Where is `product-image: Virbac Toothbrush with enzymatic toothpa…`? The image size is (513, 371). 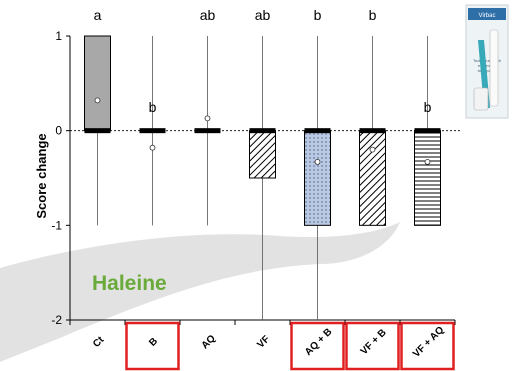 product-image: Virbac Toothbrush with enzymatic toothpa… is located at coordinates (487, 61).